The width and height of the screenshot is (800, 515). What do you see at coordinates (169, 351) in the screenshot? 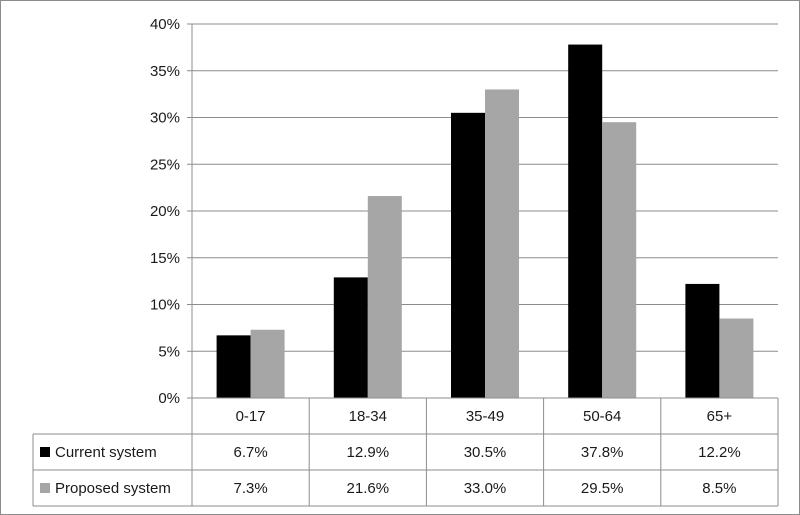
I see `y-tick-label: 5%` at bounding box center [169, 351].